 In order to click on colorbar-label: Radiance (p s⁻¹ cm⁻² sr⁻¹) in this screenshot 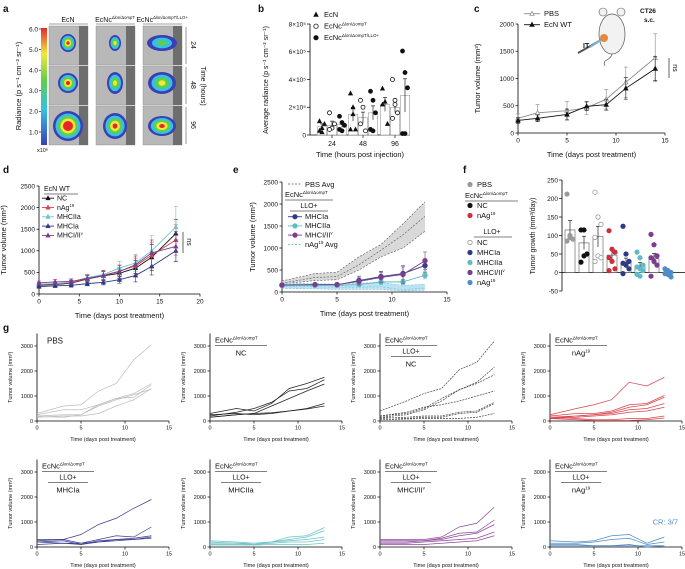, I will do `click(18, 85)`.